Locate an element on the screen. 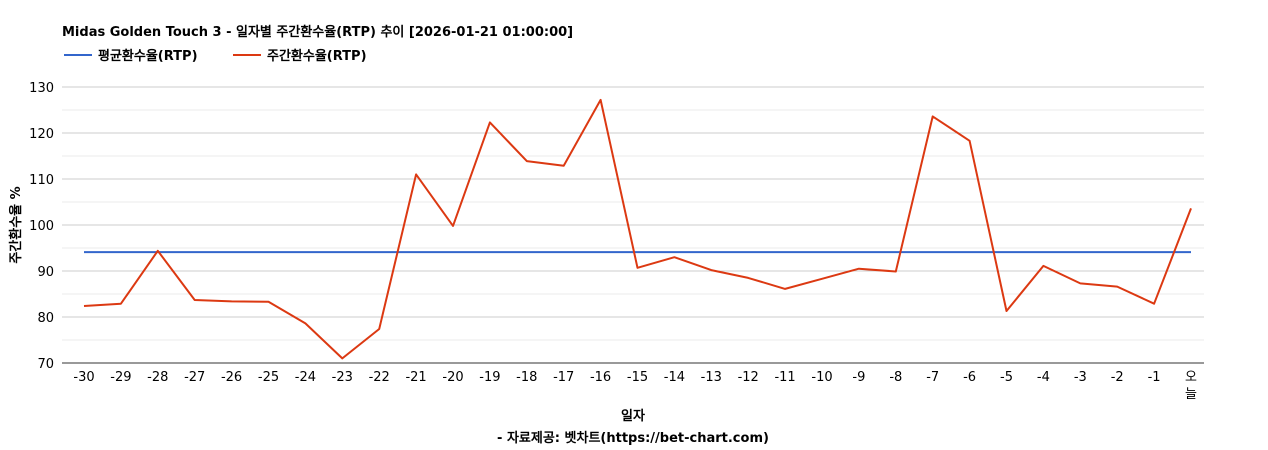 This screenshot has width=1268, height=450. x-tick-label: -13 is located at coordinates (711, 377).